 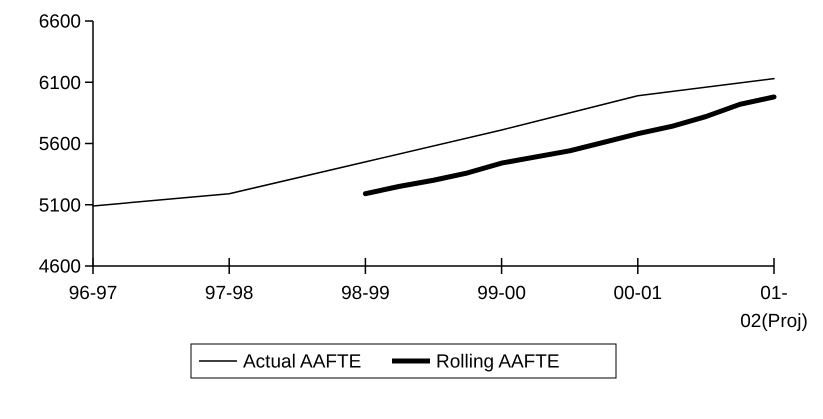 What do you see at coordinates (59, 83) in the screenshot?
I see `y-tick-label: 6100` at bounding box center [59, 83].